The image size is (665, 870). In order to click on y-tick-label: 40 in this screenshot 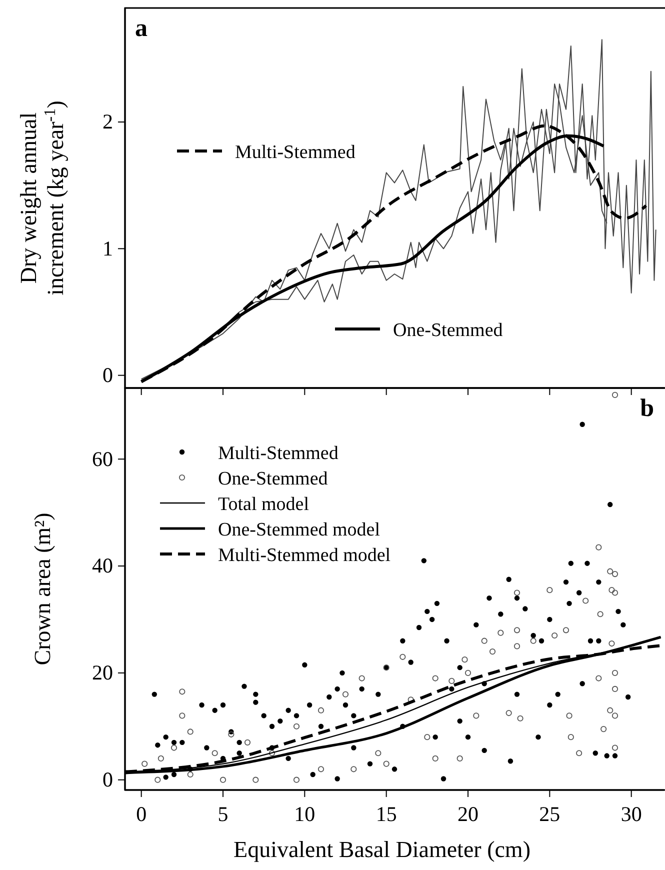, I will do `click(102, 566)`.